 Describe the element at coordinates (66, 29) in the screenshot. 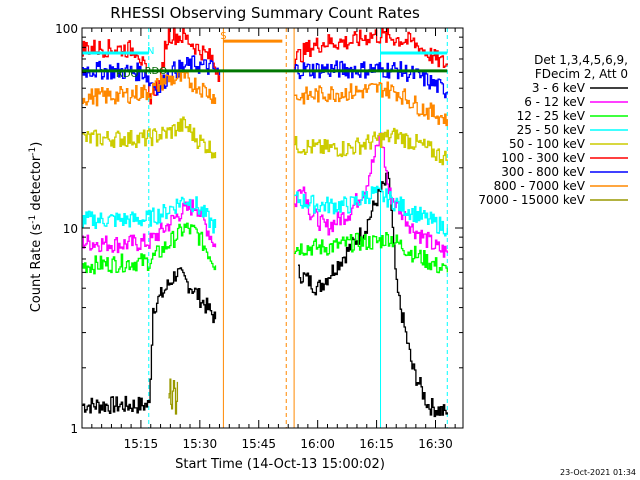

I see `y-tick-label-2: 100` at that location.